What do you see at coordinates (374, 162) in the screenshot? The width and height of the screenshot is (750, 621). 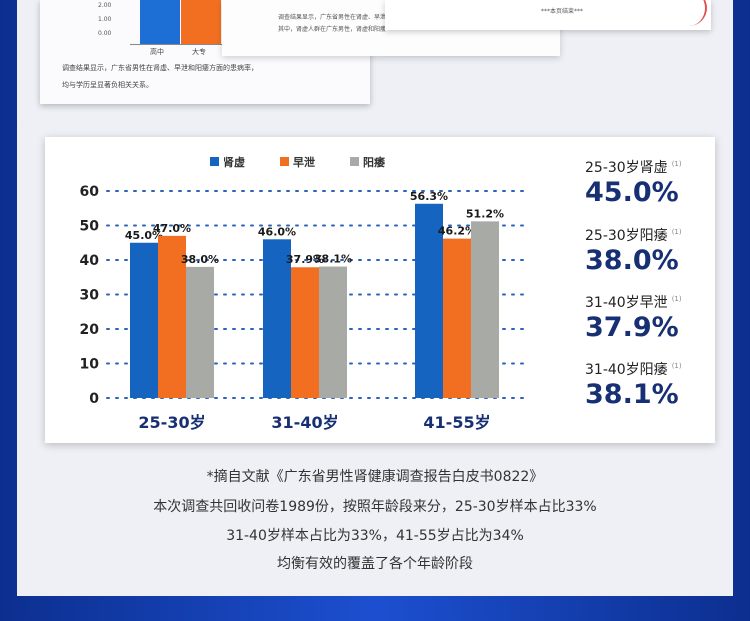 I see `legend-label: 阳痿` at bounding box center [374, 162].